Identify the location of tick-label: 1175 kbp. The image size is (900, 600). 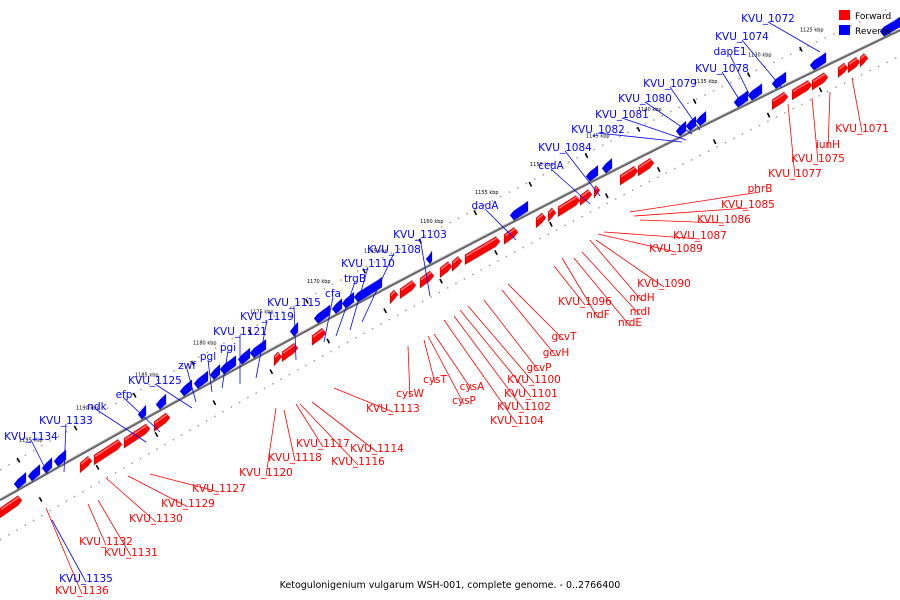
(262, 313).